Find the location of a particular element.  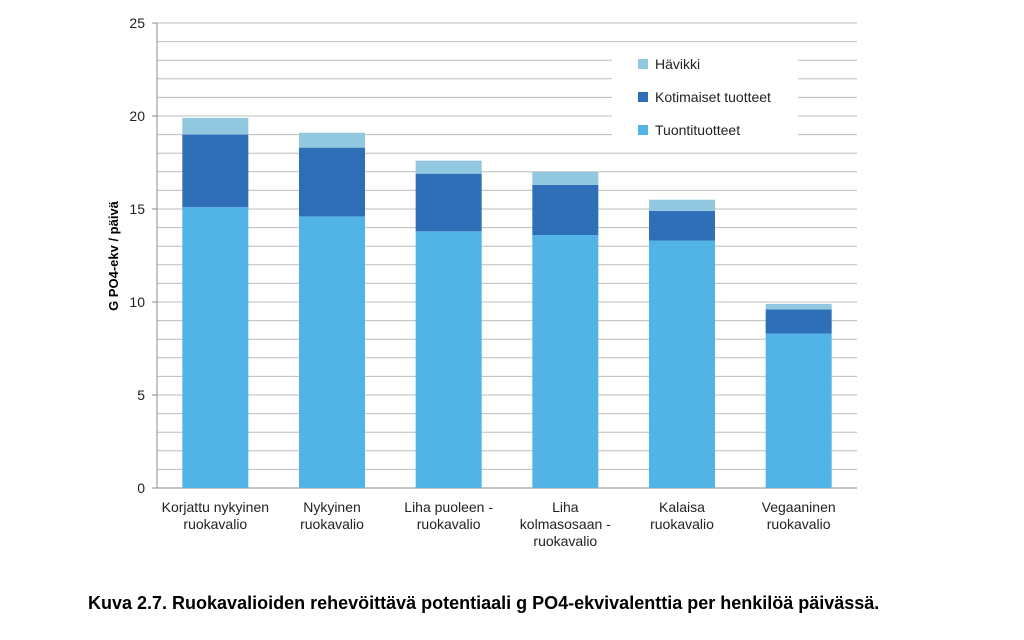

y-tick-label: 0 is located at coordinates (141, 488).